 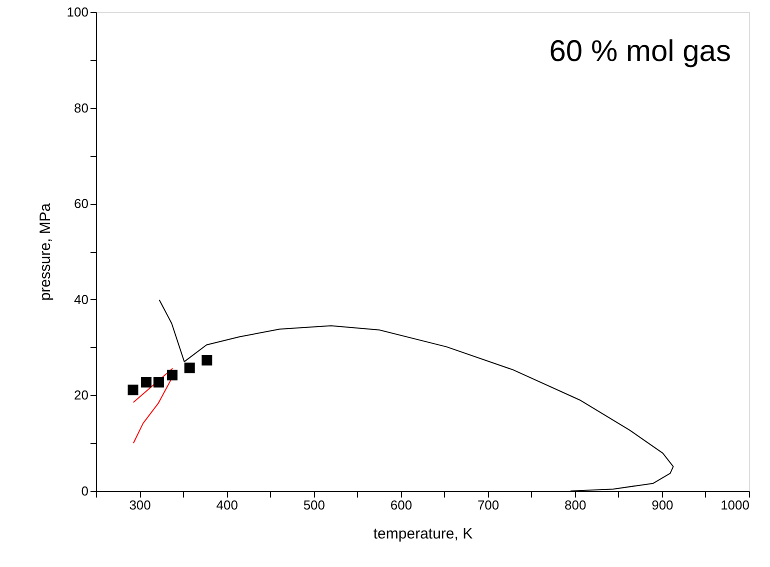 What do you see at coordinates (81, 204) in the screenshot?
I see `y-tick-label: 60` at bounding box center [81, 204].